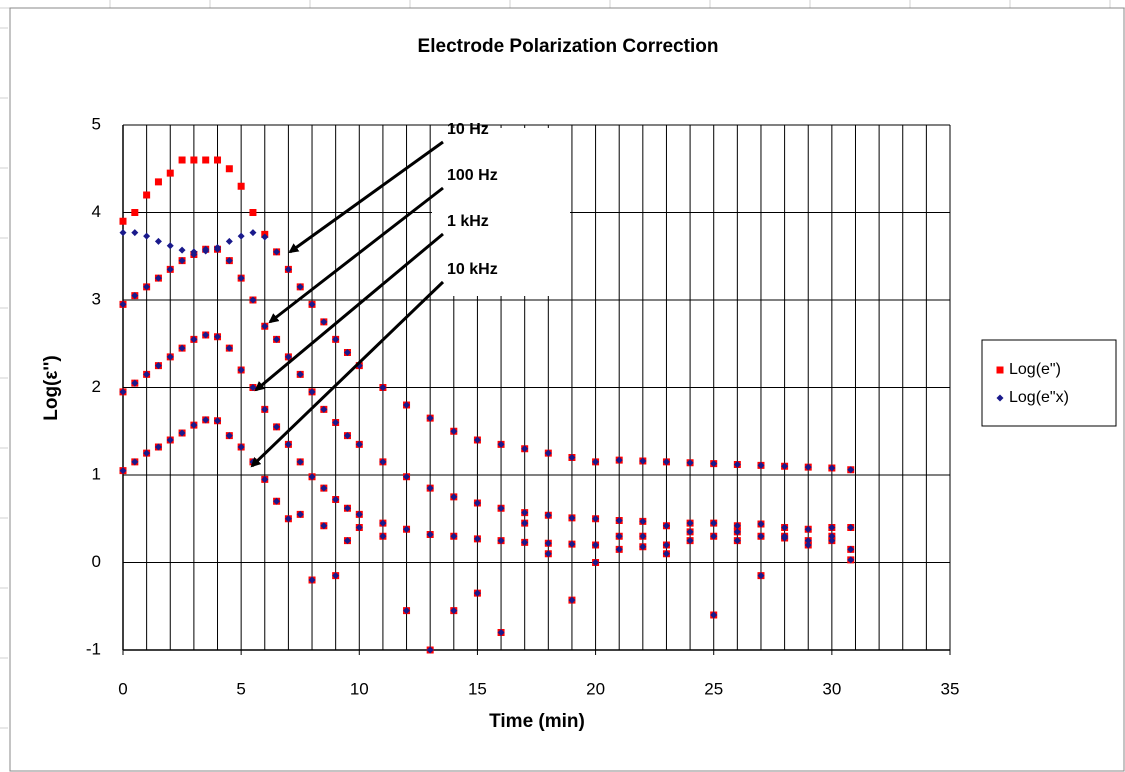  I want to click on legend-label: Log(e"x), so click(1039, 397).